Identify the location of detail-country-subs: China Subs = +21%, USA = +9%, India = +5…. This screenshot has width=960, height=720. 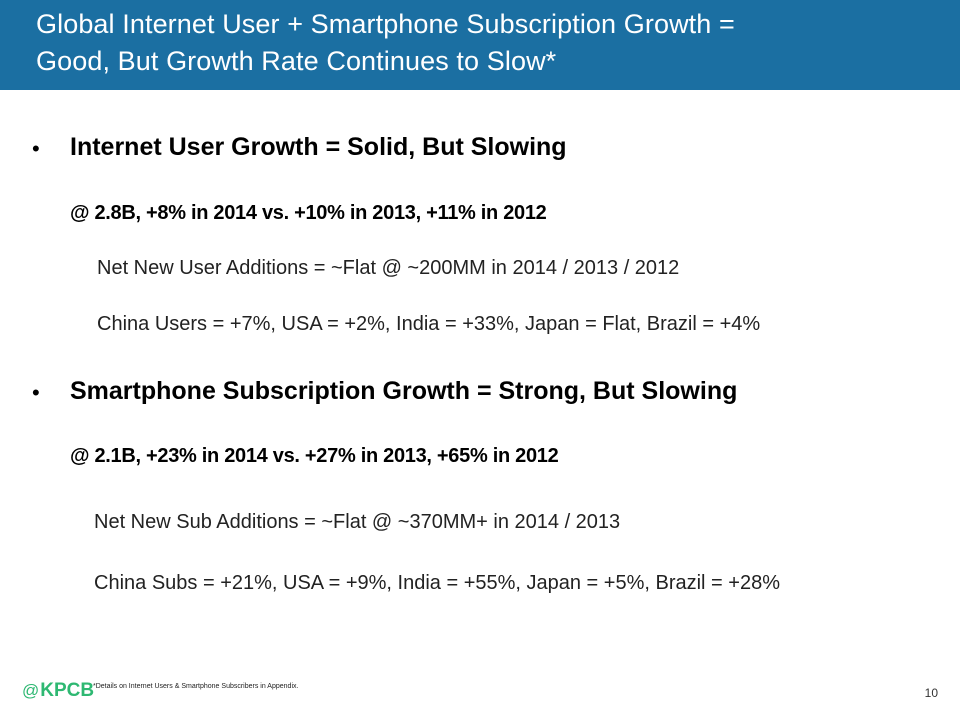
(437, 583).